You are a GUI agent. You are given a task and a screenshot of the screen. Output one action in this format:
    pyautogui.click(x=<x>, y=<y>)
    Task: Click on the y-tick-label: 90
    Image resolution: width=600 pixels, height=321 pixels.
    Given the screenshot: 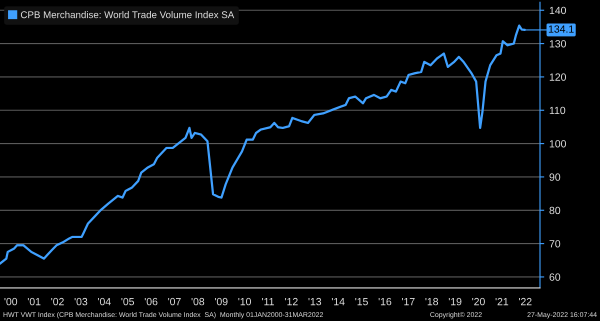 What is the action you would take?
    pyautogui.click(x=555, y=177)
    